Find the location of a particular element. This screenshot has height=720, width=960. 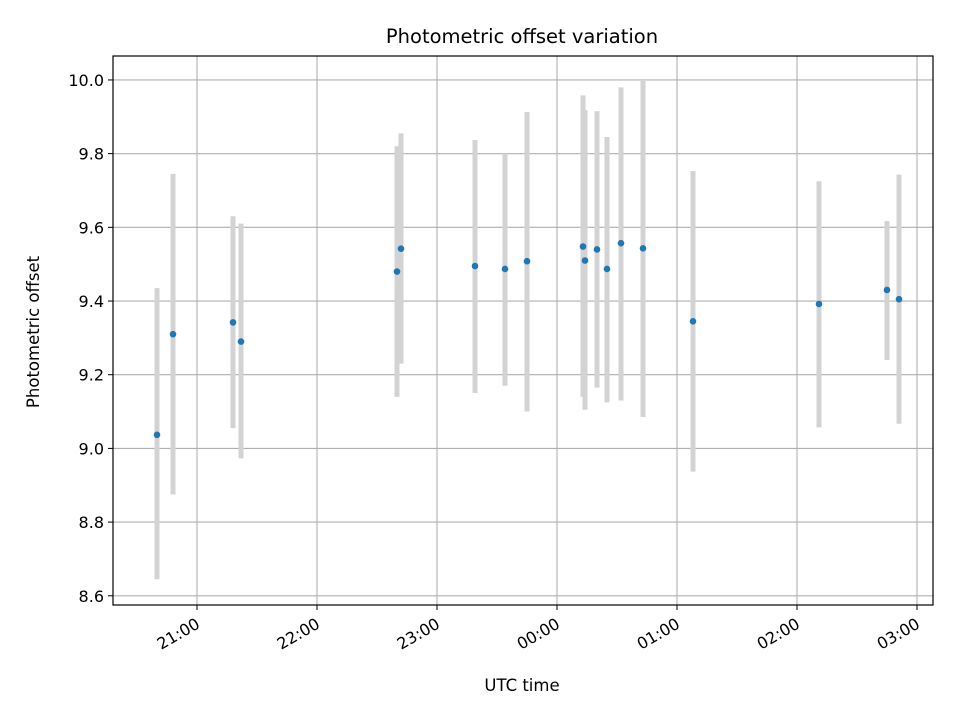

chart-title: Photometric offset variation is located at coordinates (522, 36).